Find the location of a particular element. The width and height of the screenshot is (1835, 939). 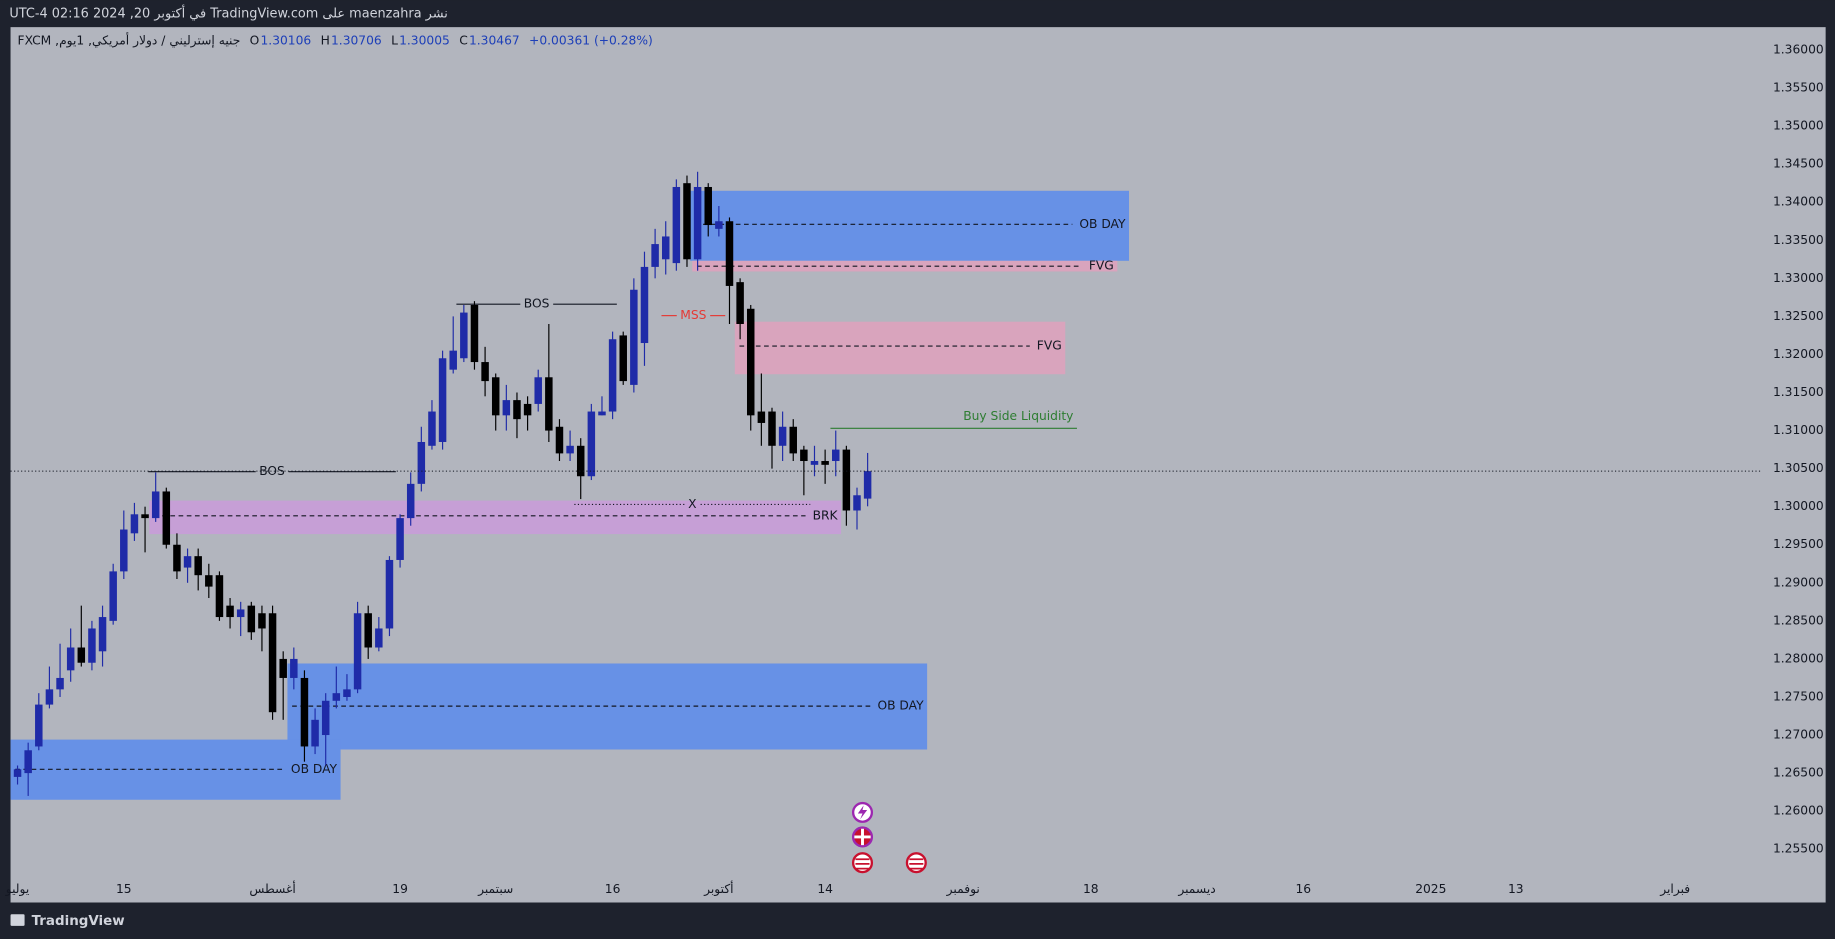

y-tick-label: 1.32000 is located at coordinates (1798, 354).